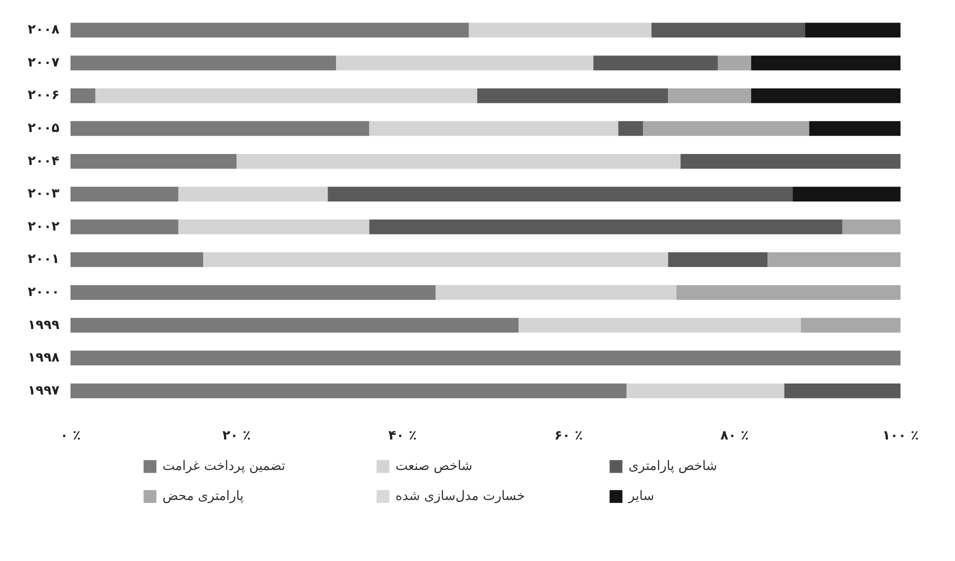 Image resolution: width=955 pixels, height=561 pixels. I want to click on y-tick-label: ۲۰۰۵, so click(44, 128).